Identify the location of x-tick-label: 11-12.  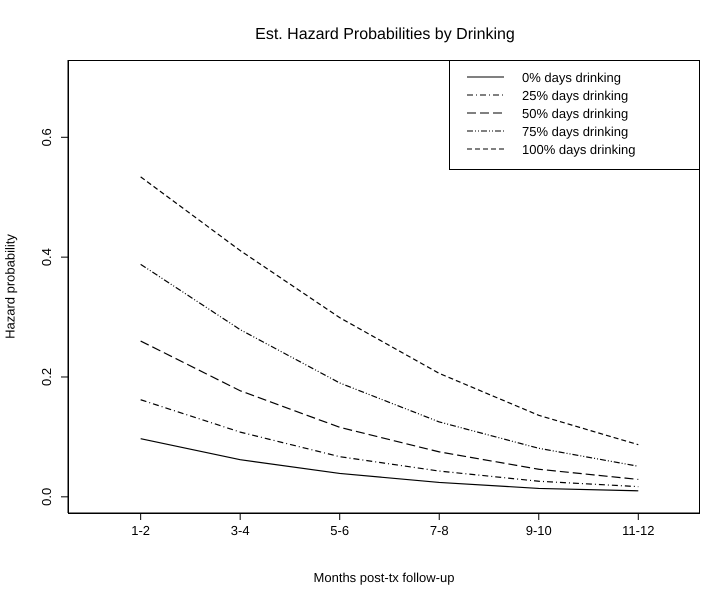
(638, 530).